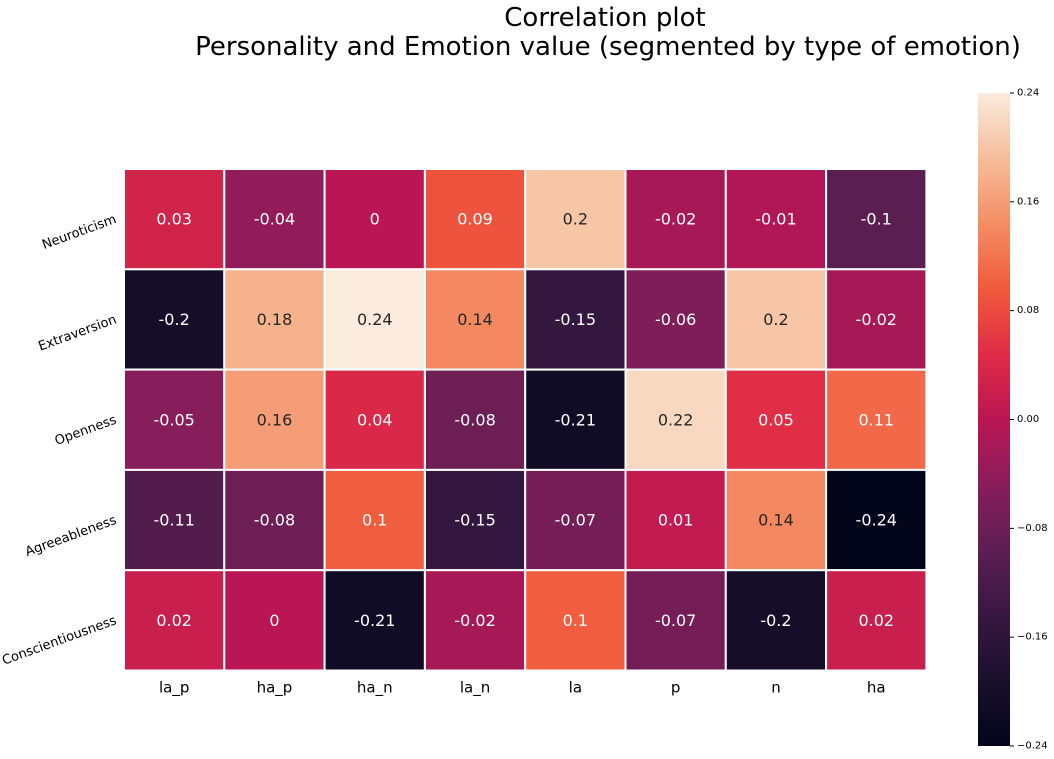 The height and width of the screenshot is (759, 1054). What do you see at coordinates (776, 688) in the screenshot?
I see `column-label: n` at bounding box center [776, 688].